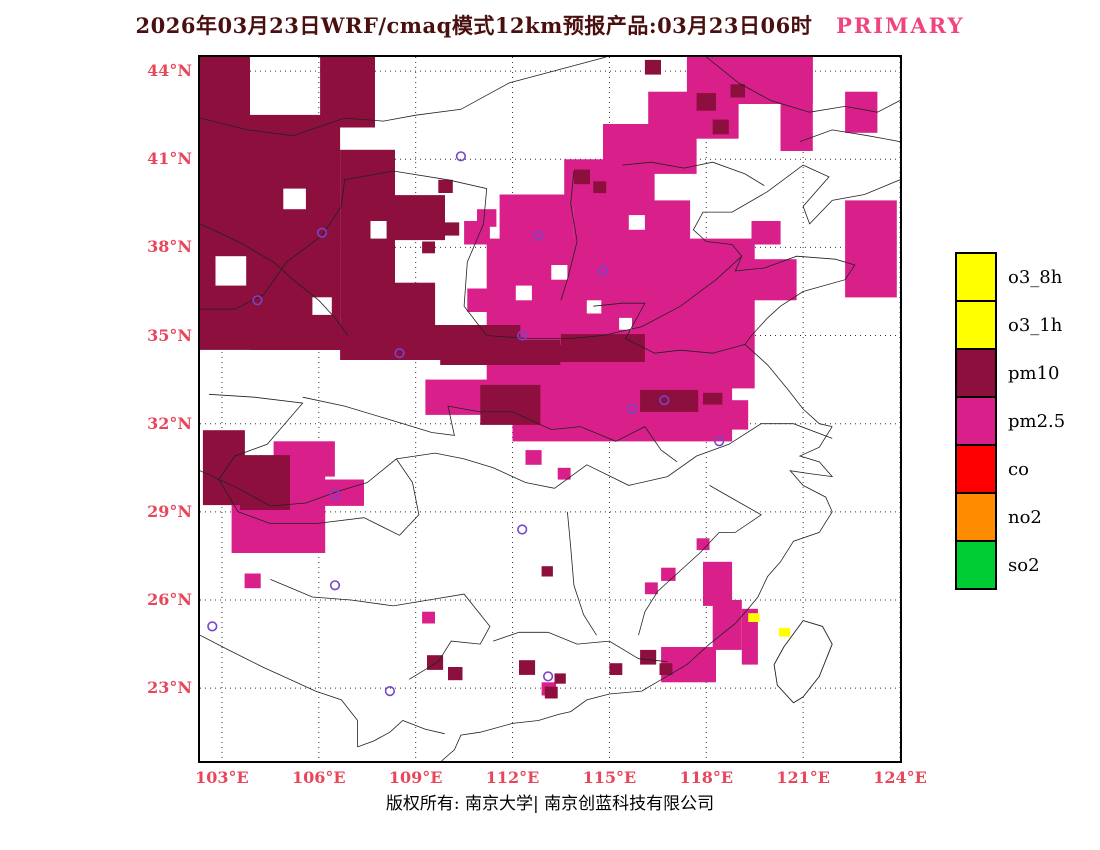  I want to click on legend-item-co: co, so click(1010, 469).